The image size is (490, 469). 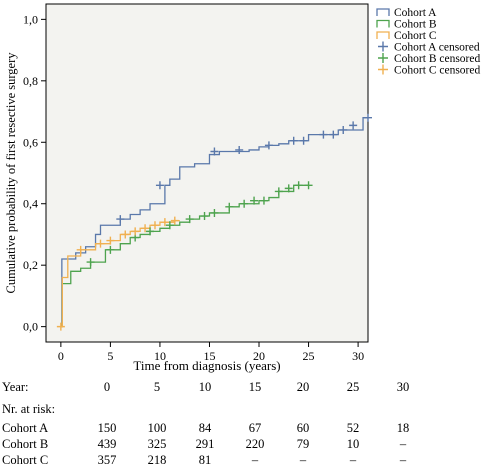 What do you see at coordinates (309, 356) in the screenshot?
I see `x-tick-label: 25` at bounding box center [309, 356].